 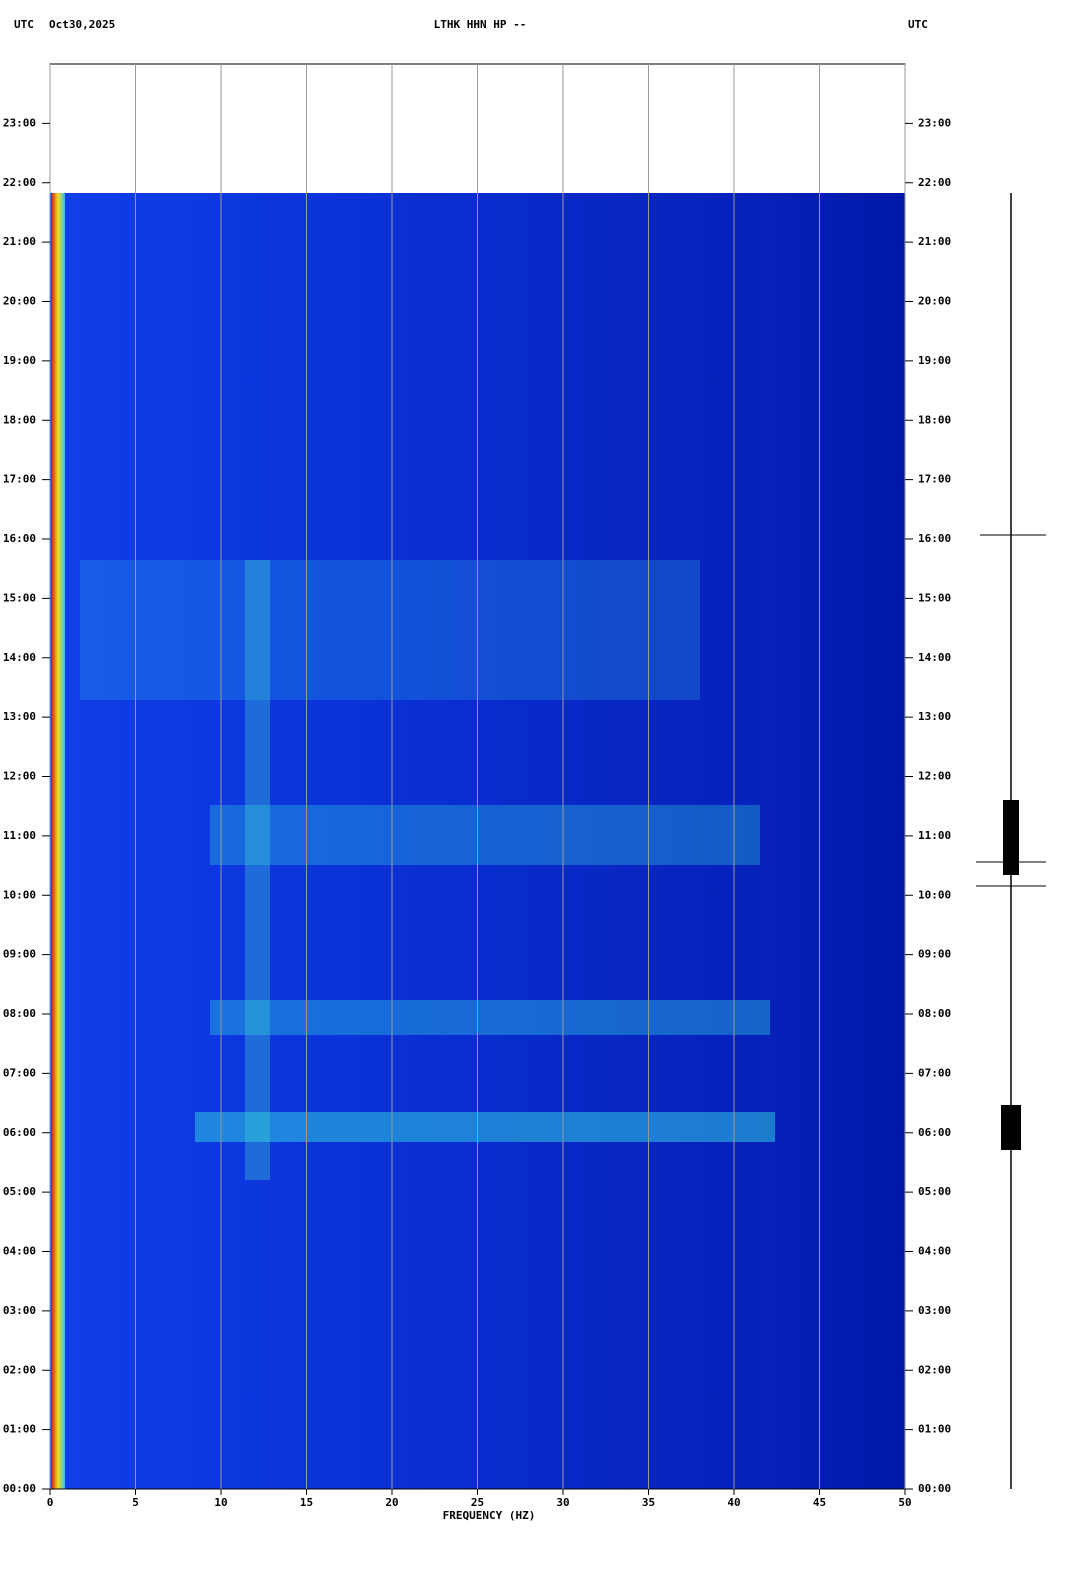 I want to click on x-tick-label: 25, so click(x=477, y=1502).